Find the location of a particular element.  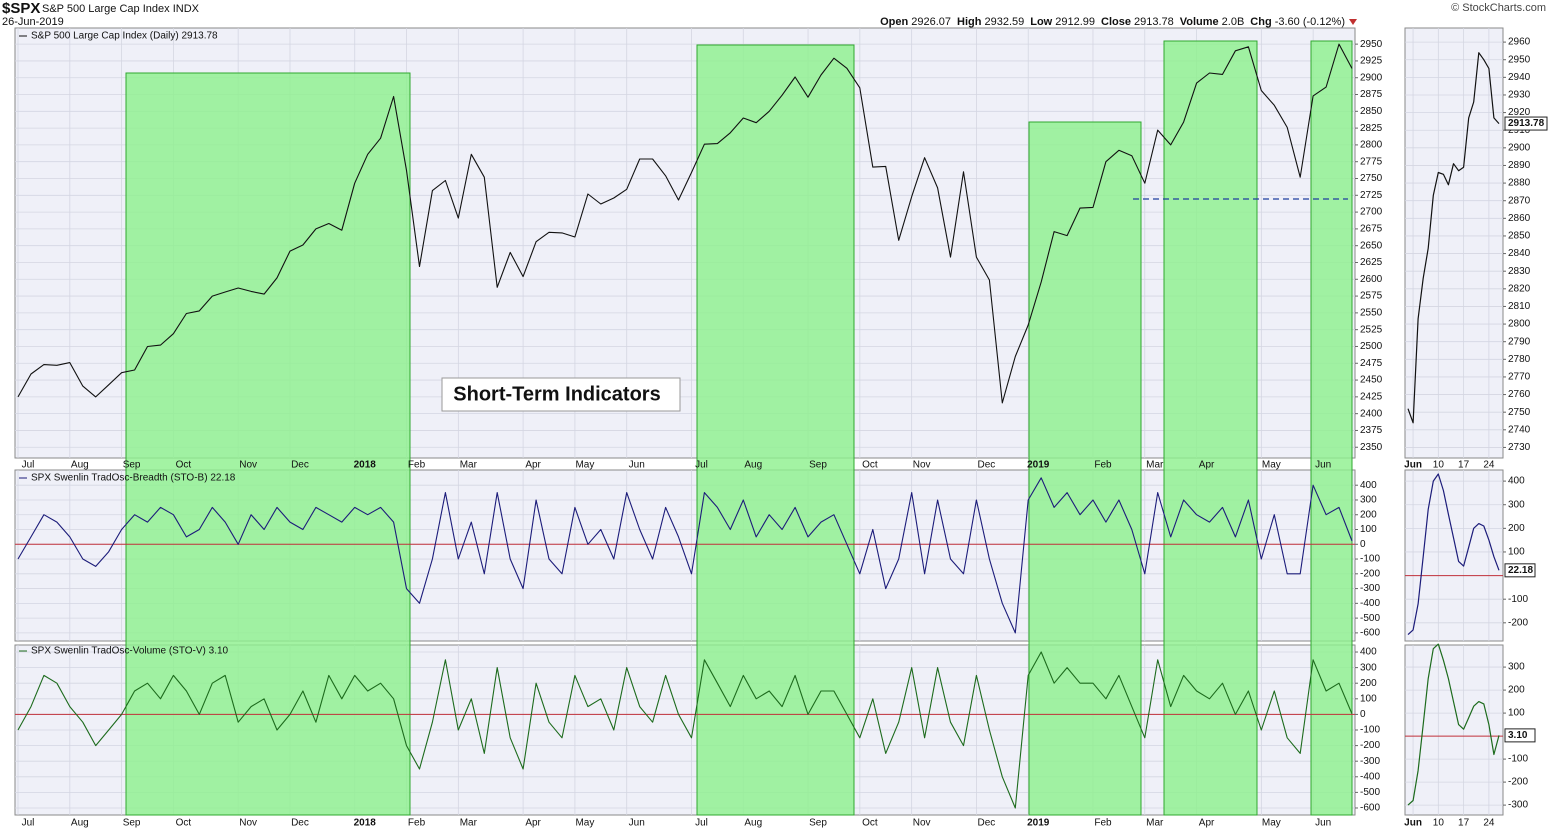

x-tick-label: Nov is located at coordinates (248, 465).